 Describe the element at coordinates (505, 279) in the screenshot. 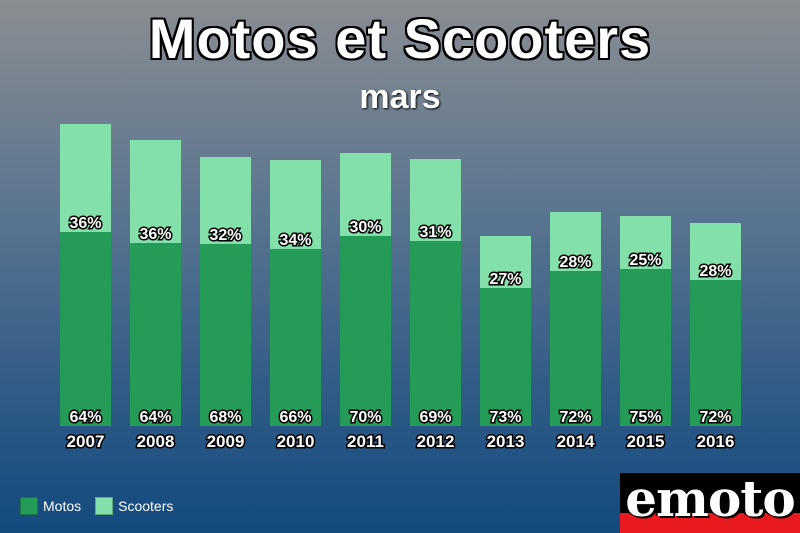

I see `data-label-scooters-2013: 27%` at that location.